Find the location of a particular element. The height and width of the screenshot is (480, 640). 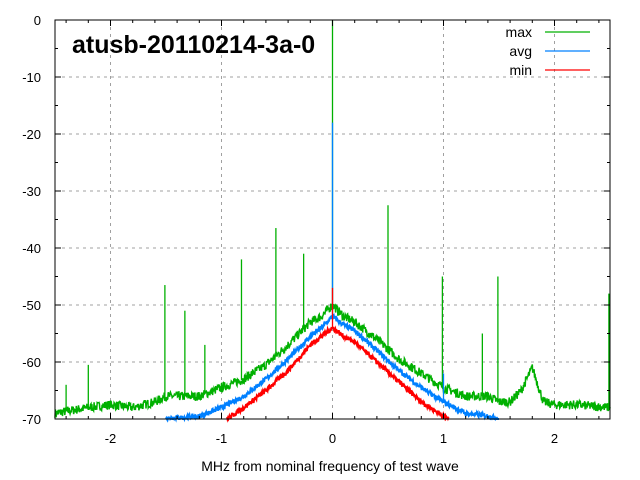

x-tick-label: -2 is located at coordinates (111, 438).